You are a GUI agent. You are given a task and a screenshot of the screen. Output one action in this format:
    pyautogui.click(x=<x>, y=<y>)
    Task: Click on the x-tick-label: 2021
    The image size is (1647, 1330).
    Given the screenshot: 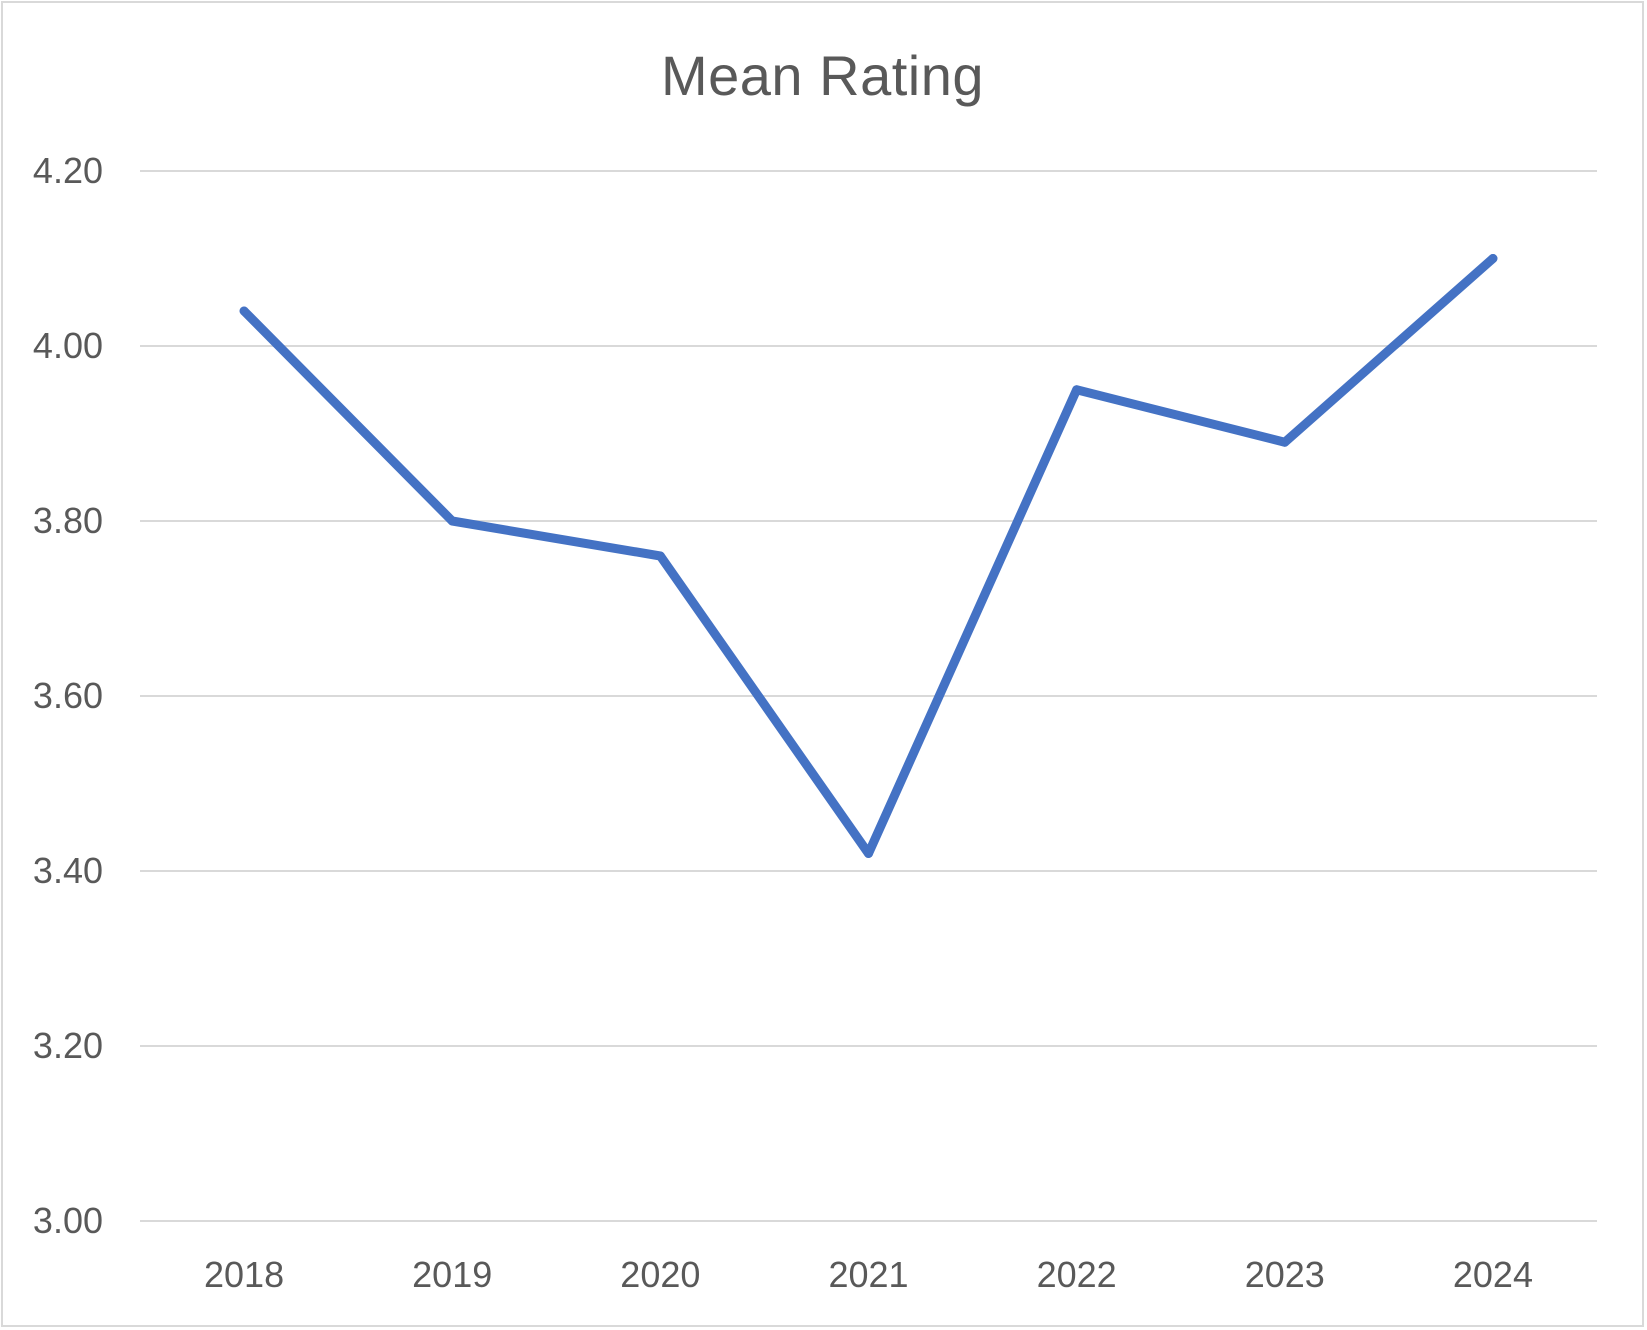 What is the action you would take?
    pyautogui.click(x=868, y=1274)
    